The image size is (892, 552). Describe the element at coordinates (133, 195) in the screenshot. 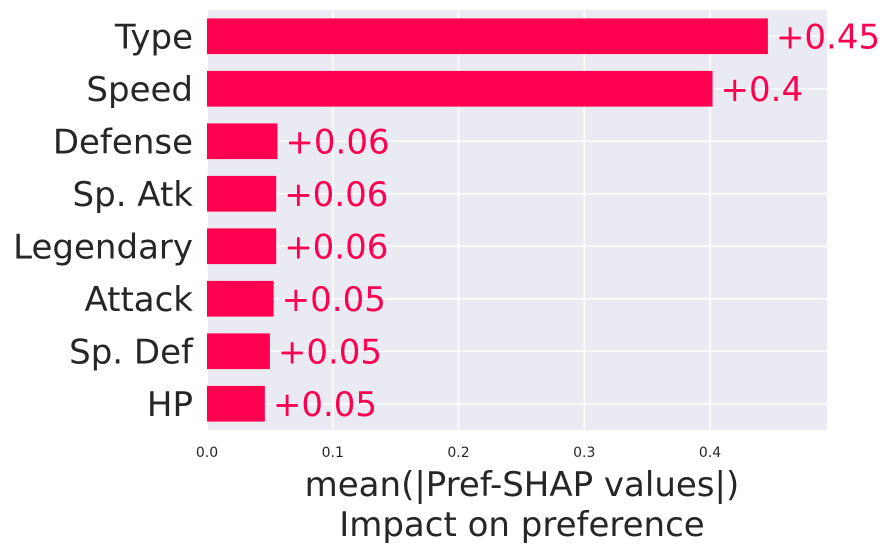

I see `category-label: Sp. Atk` at that location.